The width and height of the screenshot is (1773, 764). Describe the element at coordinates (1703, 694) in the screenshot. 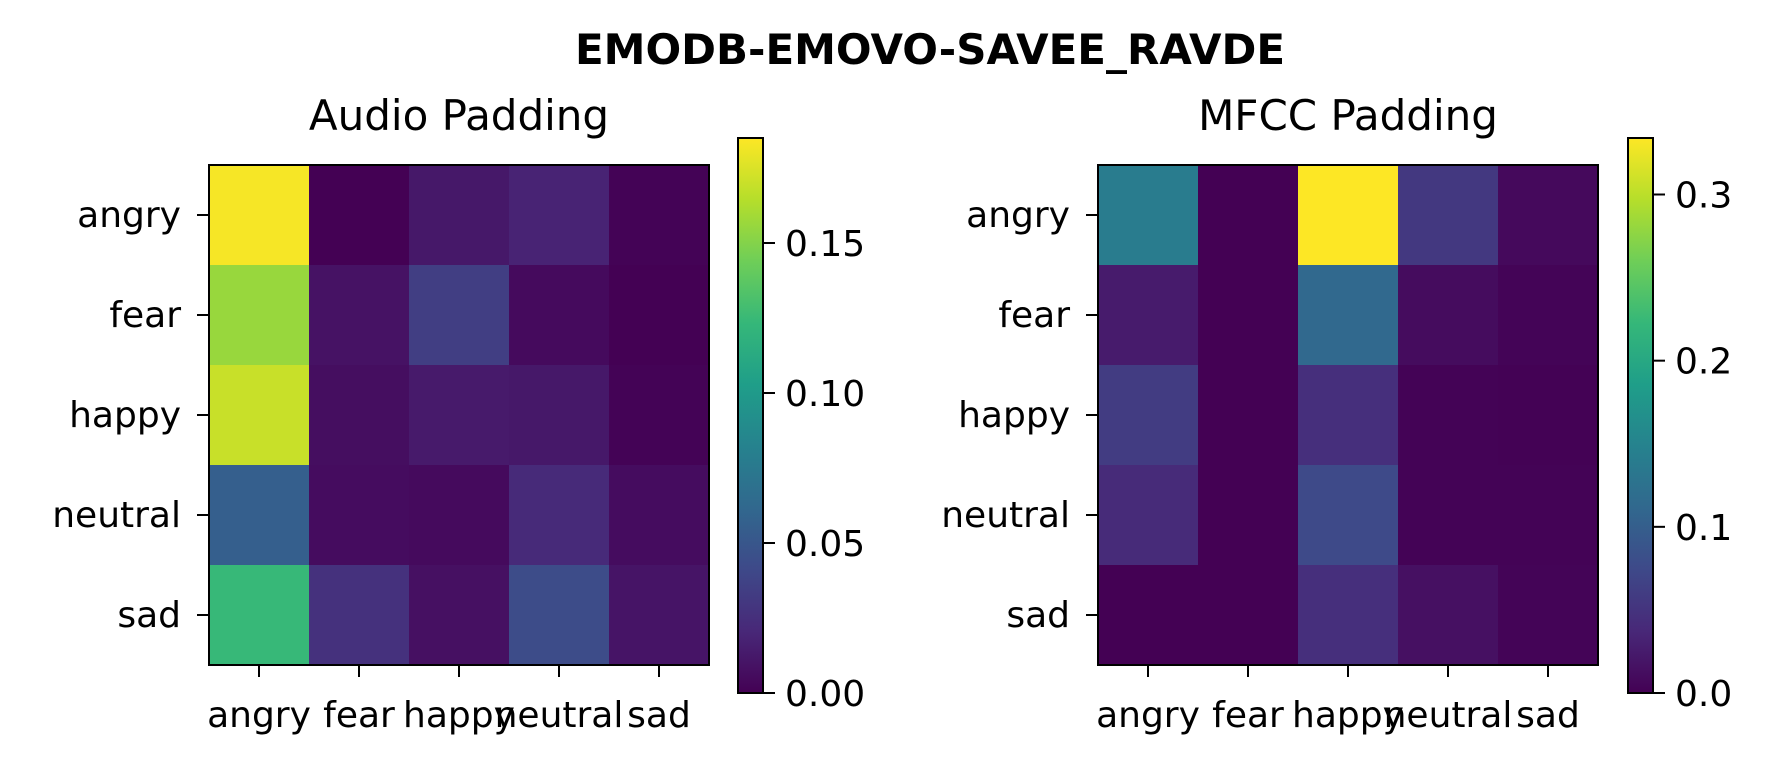

I see `colorbar-tick-label: 0.0` at that location.